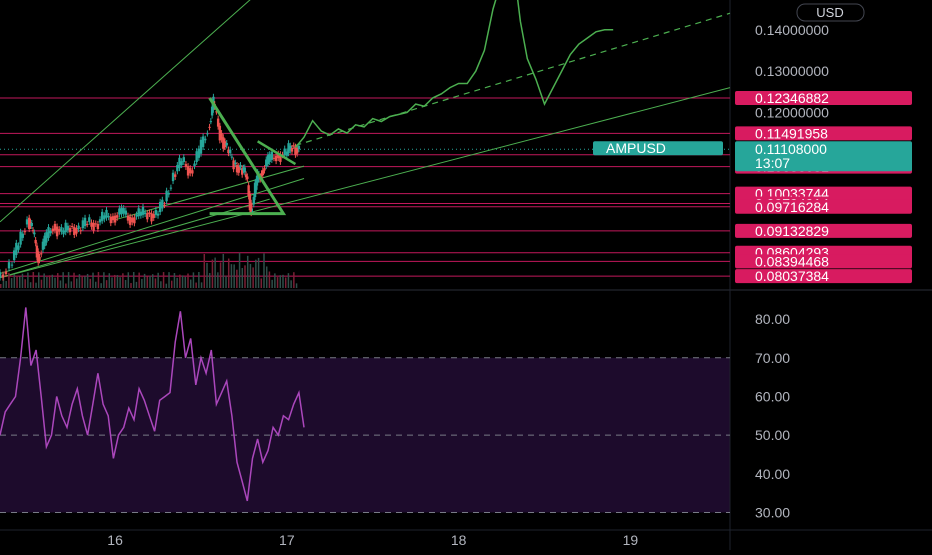 Image resolution: width=932 pixels, height=555 pixels. I want to click on rsi-tick-label: 30.00, so click(772, 513).